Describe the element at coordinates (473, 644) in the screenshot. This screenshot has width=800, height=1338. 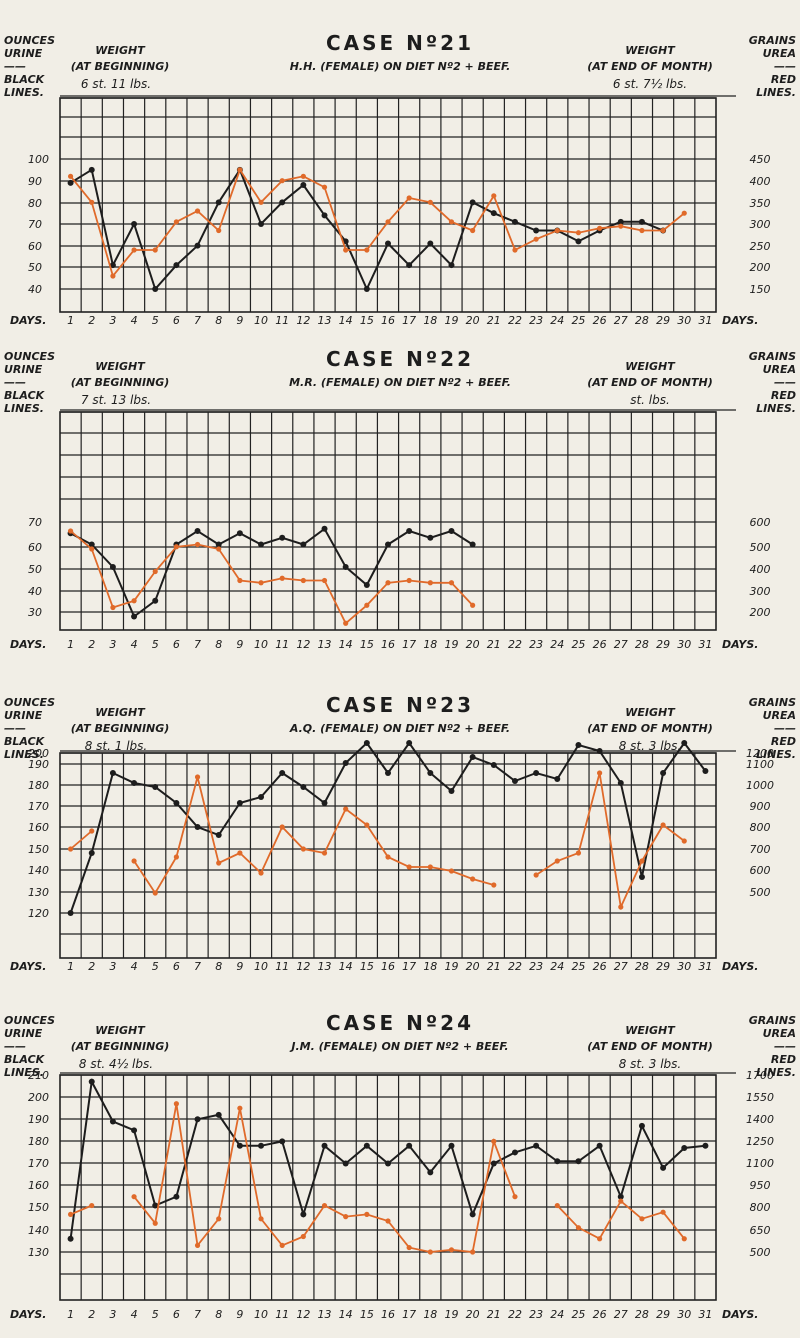
I see `day-tick-label: 20` at that location.